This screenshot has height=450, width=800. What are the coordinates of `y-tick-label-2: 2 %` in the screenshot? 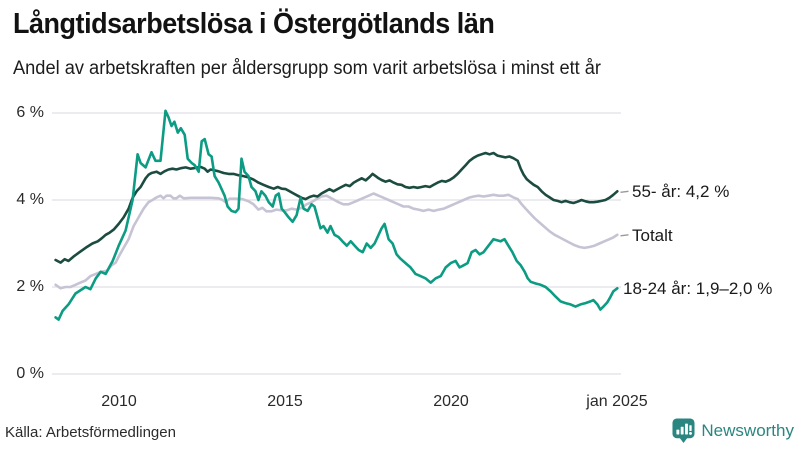 It's located at (30, 286).